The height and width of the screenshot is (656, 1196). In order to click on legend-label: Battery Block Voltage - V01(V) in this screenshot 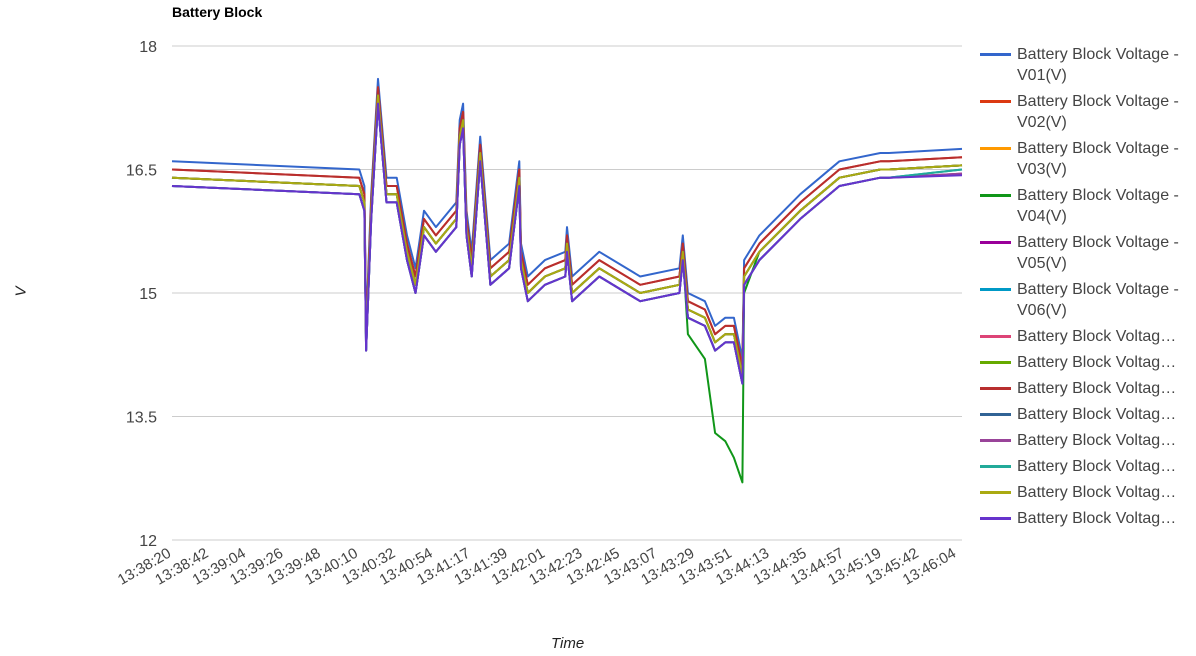, I will do `click(1098, 65)`.